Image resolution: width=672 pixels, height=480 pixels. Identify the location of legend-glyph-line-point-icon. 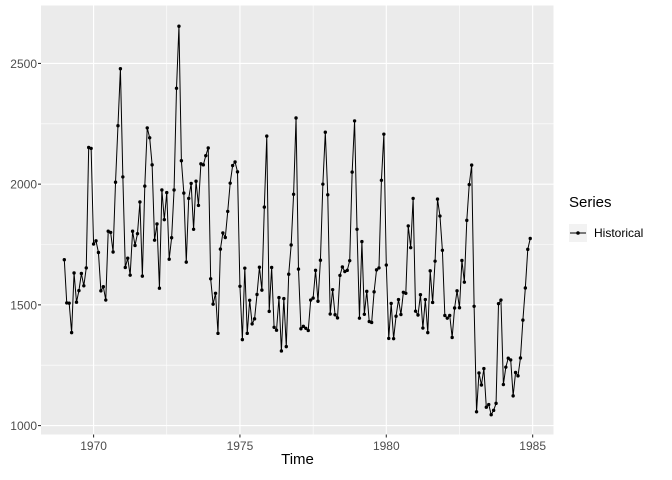
(578, 233).